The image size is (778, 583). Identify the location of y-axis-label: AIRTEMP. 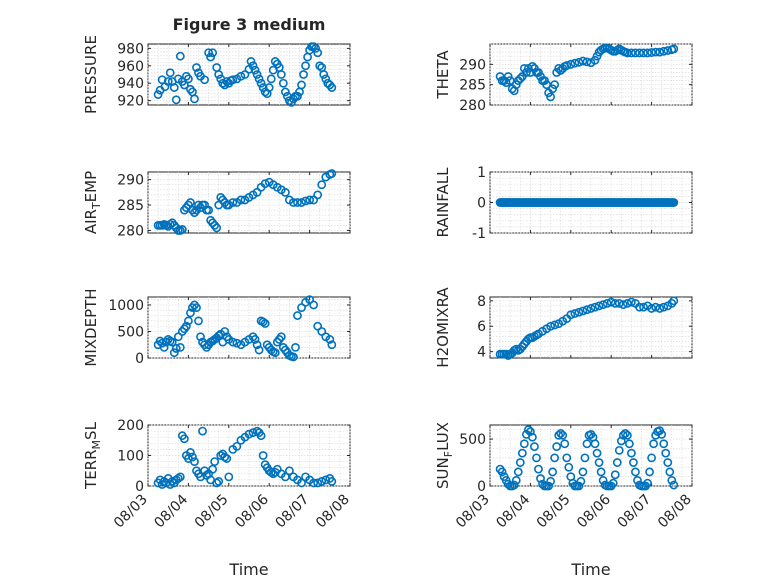
(92, 202).